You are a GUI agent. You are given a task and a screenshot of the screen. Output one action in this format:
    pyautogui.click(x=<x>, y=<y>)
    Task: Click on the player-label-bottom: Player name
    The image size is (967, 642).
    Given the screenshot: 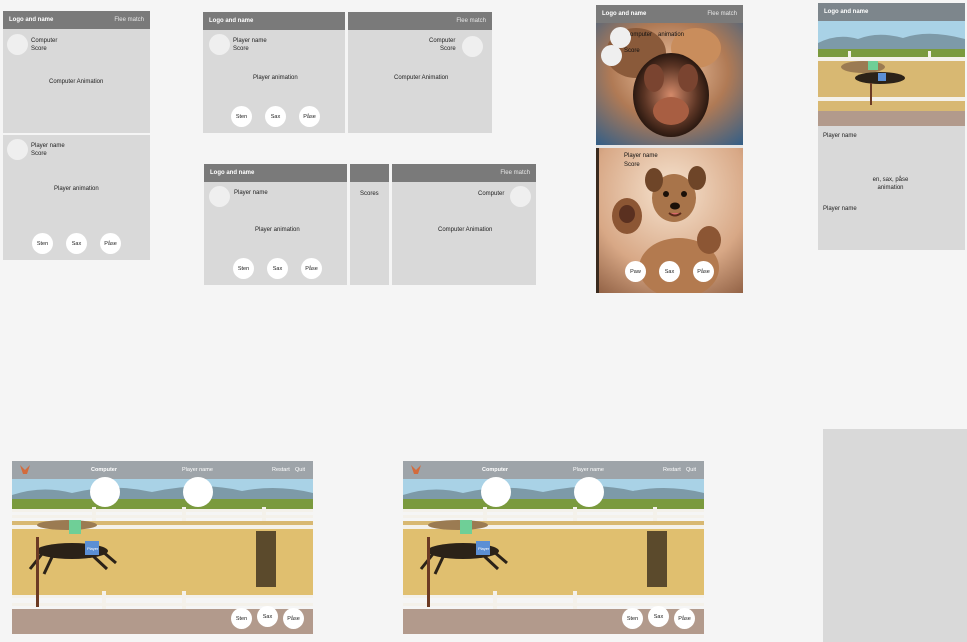 What is the action you would take?
    pyautogui.click(x=840, y=209)
    